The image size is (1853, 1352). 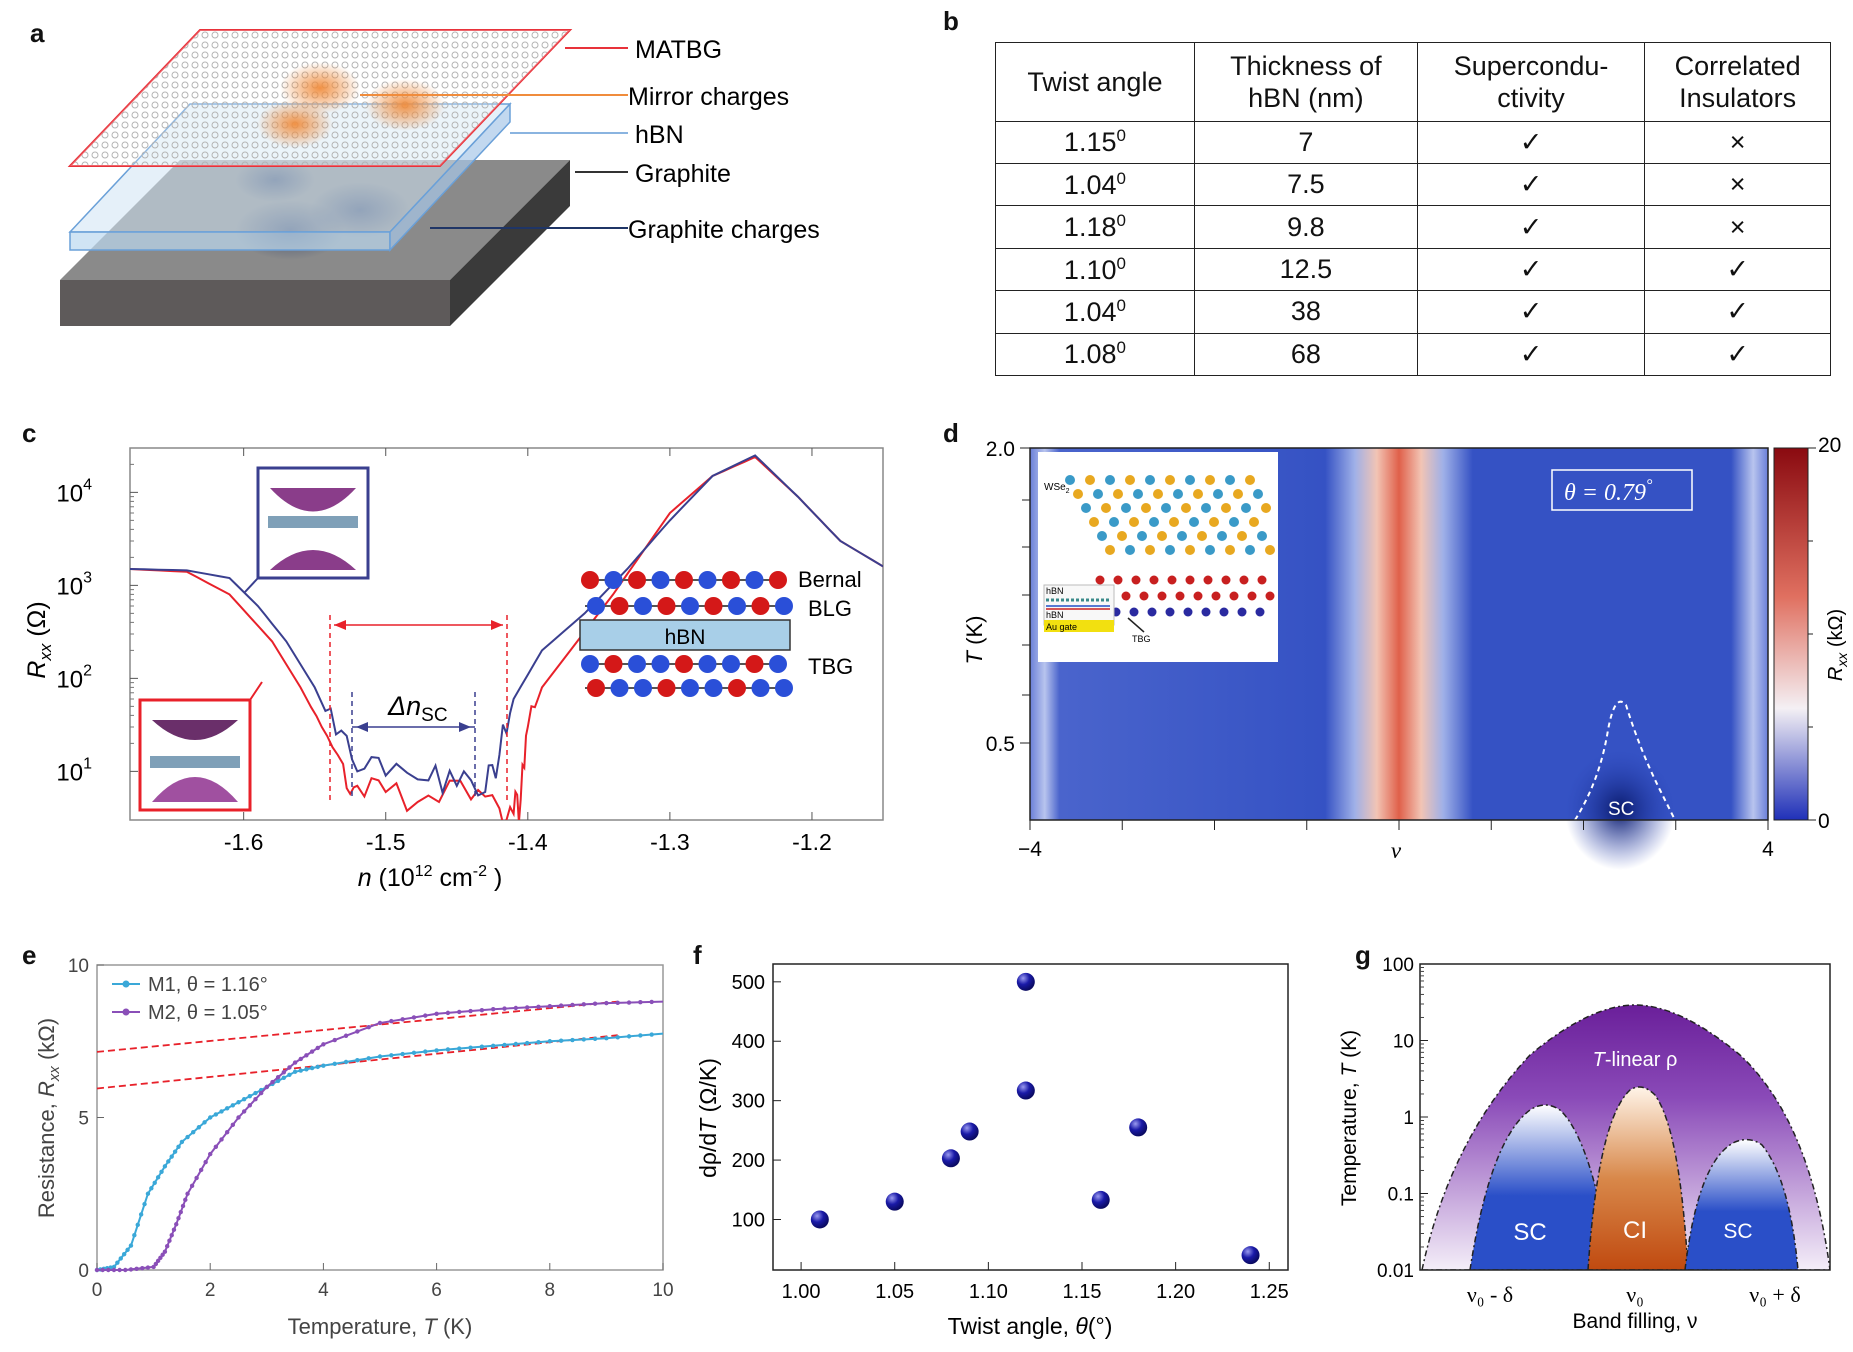 I want to click on x-tick-label: -1.3, so click(x=670, y=842).